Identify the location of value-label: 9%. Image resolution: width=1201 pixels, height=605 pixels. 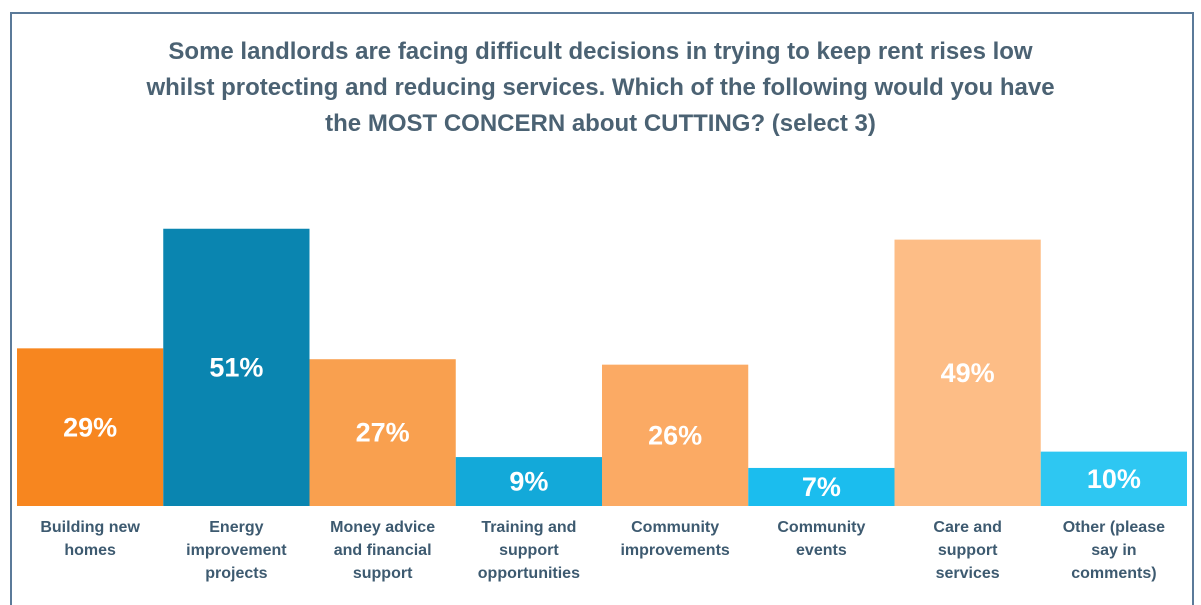
(528, 482).